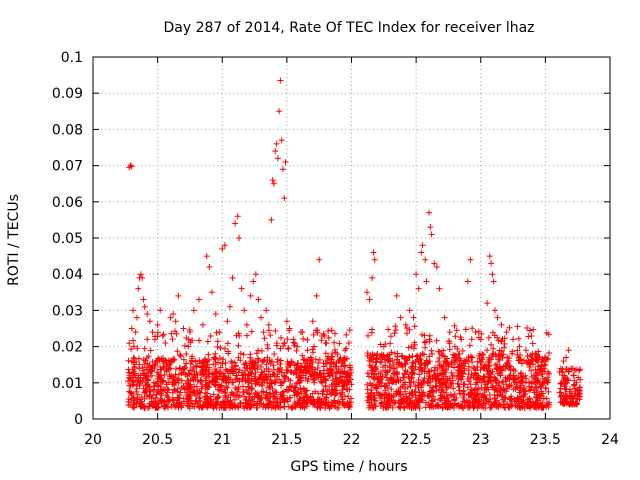 Image resolution: width=640 pixels, height=480 pixels. Describe the element at coordinates (67, 203) in the screenshot. I see `y-tick-label: 0.06` at that location.